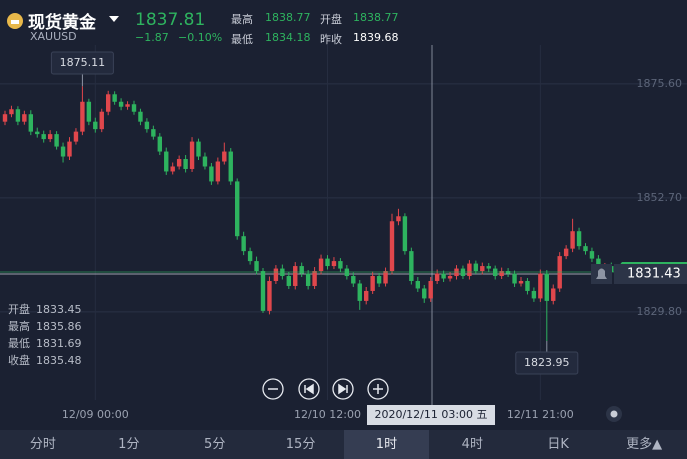  Describe the element at coordinates (300, 444) in the screenshot. I see `period-tab: 15分` at that location.